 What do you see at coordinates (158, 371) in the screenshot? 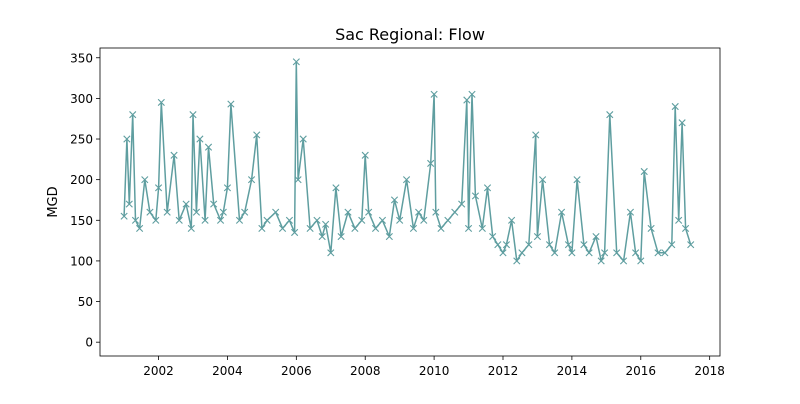
I see `x-tick-label: 2002` at bounding box center [158, 371].